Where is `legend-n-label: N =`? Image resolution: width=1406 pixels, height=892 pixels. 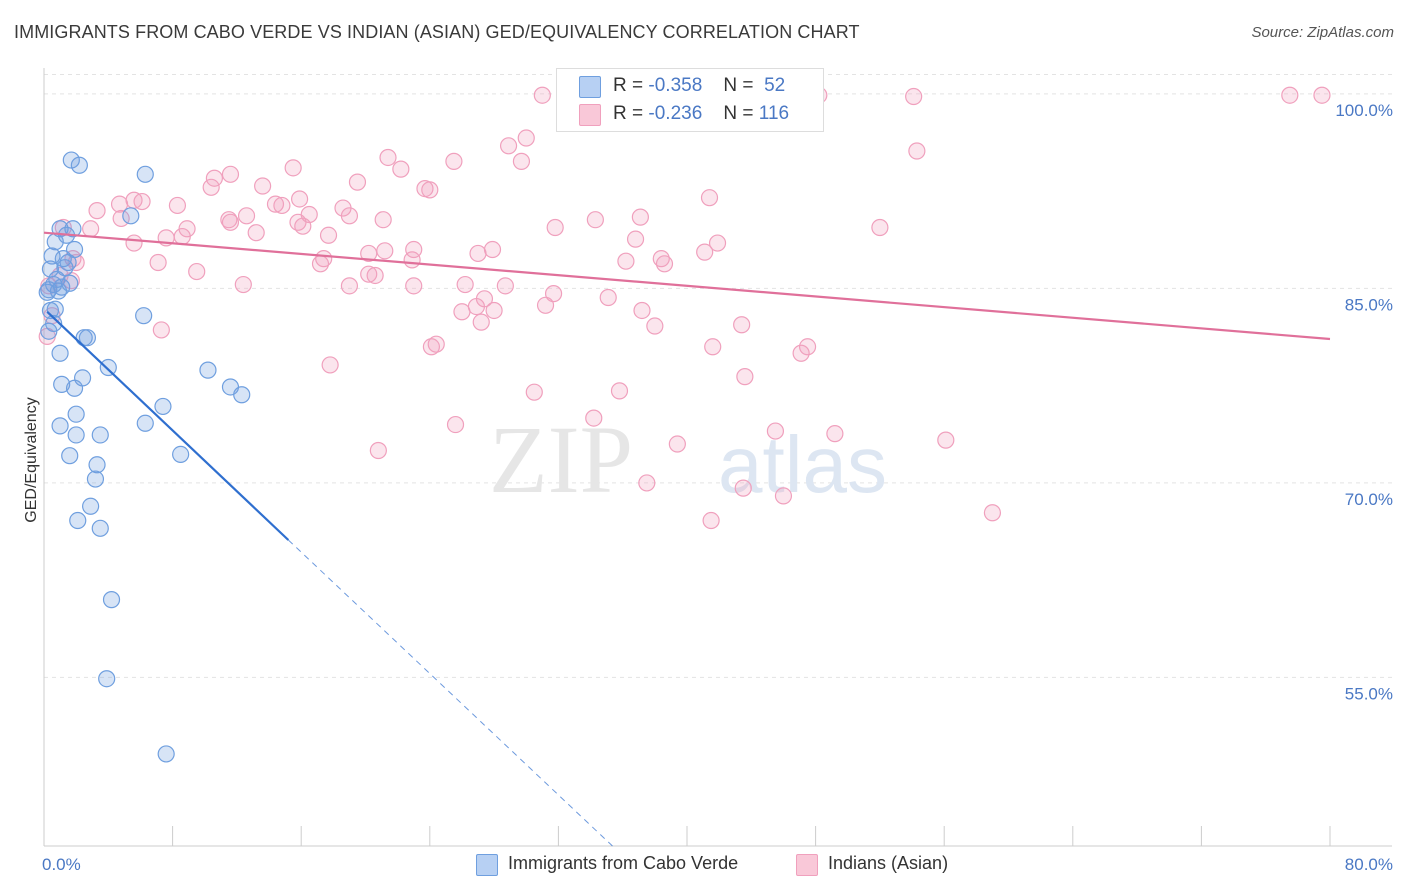 legend-n-label: N = is located at coordinates (738, 113).